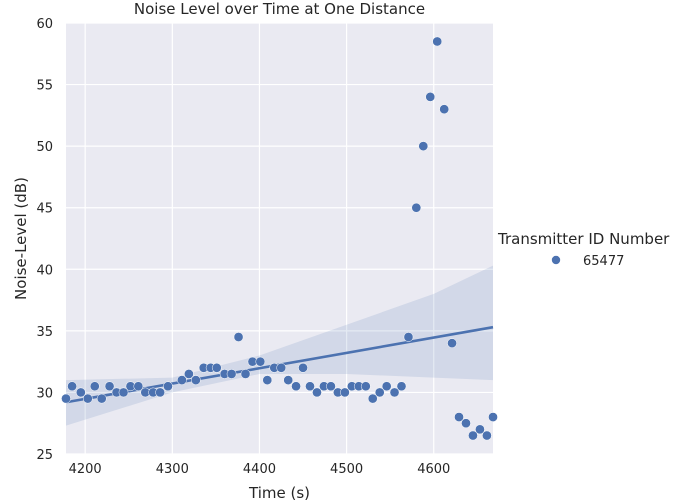 This screenshot has height=500, width=681. What do you see at coordinates (433, 469) in the screenshot?
I see `x-tick-label: 4600` at bounding box center [433, 469].